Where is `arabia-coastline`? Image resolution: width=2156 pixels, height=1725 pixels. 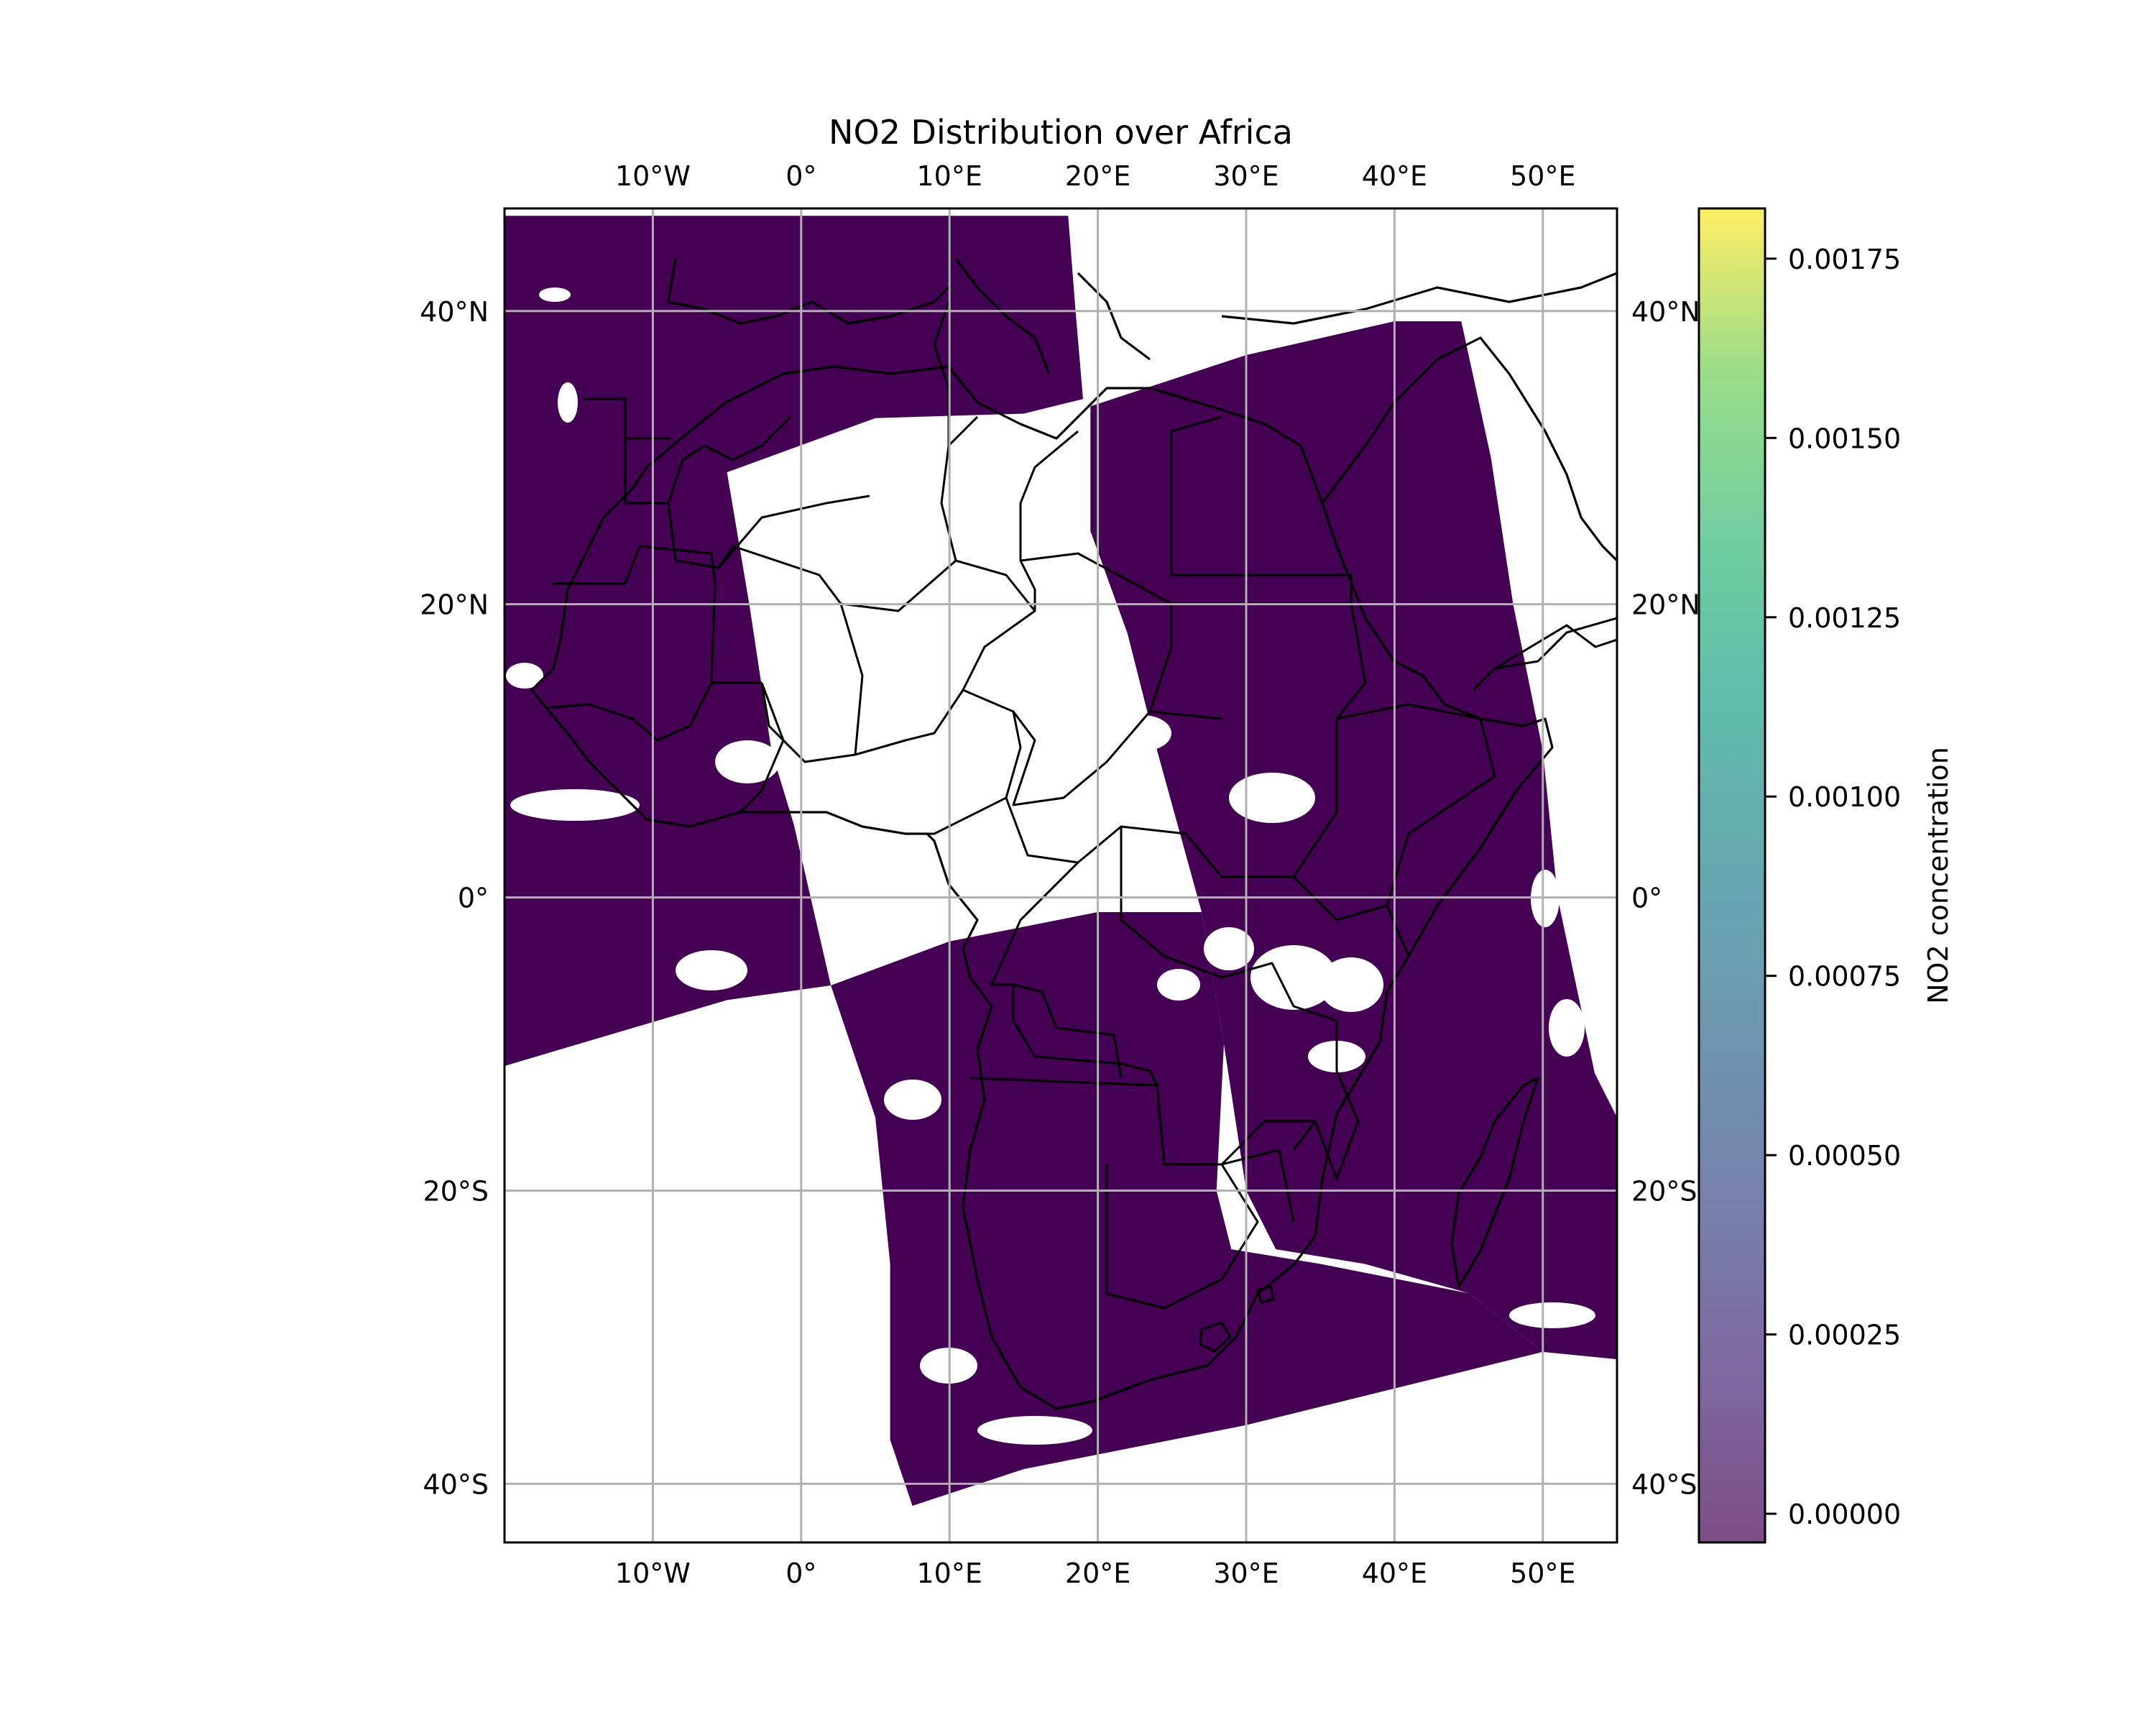
arabia-coastline is located at coordinates (1469, 449).